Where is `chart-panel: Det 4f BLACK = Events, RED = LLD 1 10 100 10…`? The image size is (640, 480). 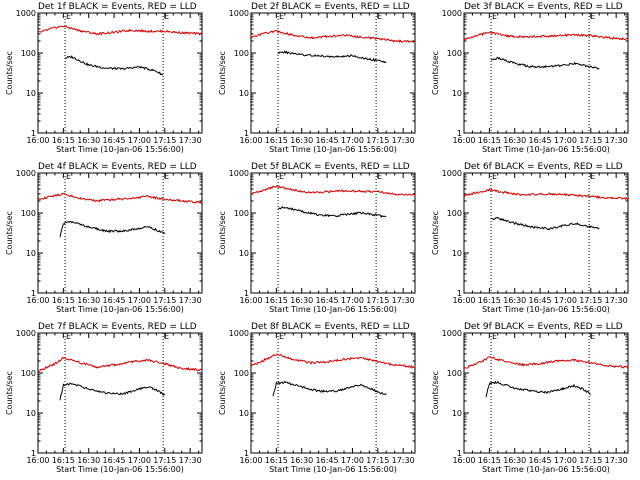
chart-panel: Det 4f BLACK = Events, RED = LLD 1 10 100 10… is located at coordinates (104, 238).